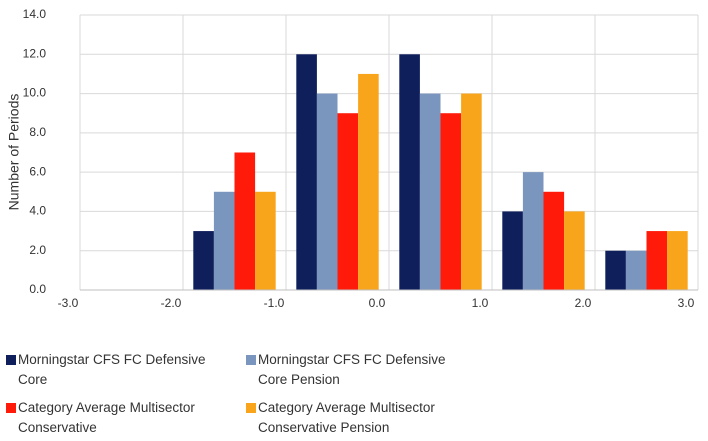  Describe the element at coordinates (583, 303) in the screenshot. I see `x-tick-label: 2.0` at that location.